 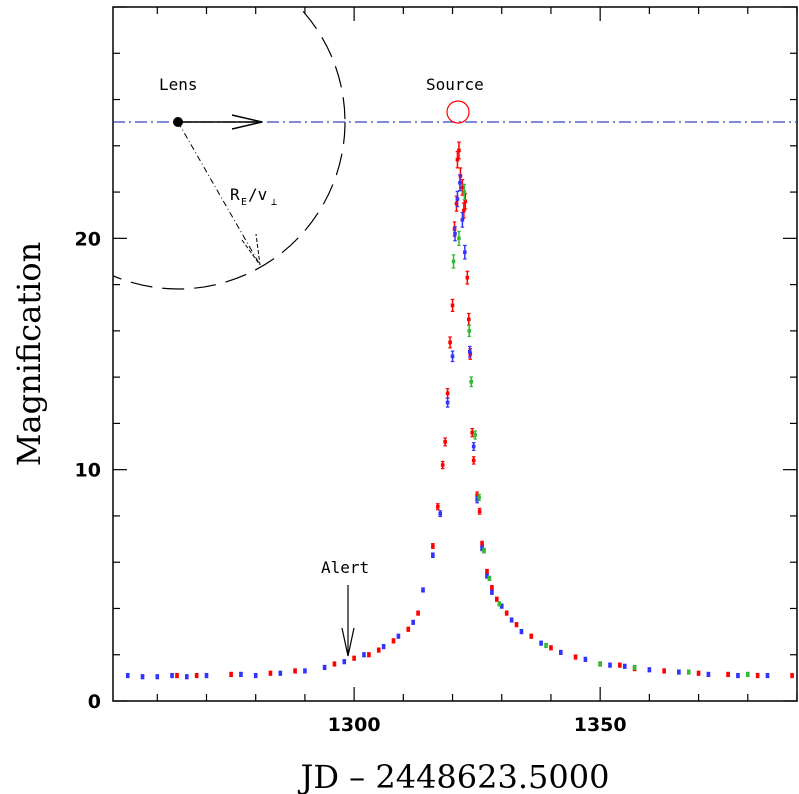 What do you see at coordinates (257, 194) in the screenshot?
I see `radius-slash-v: /v` at bounding box center [257, 194].